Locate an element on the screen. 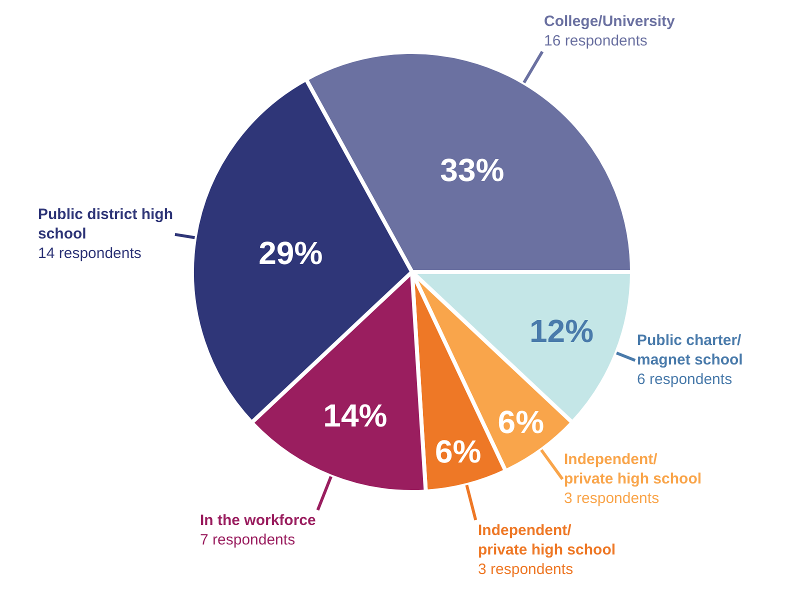 The width and height of the screenshot is (789, 596). slice-label: Public district high school is located at coordinates (106, 224).